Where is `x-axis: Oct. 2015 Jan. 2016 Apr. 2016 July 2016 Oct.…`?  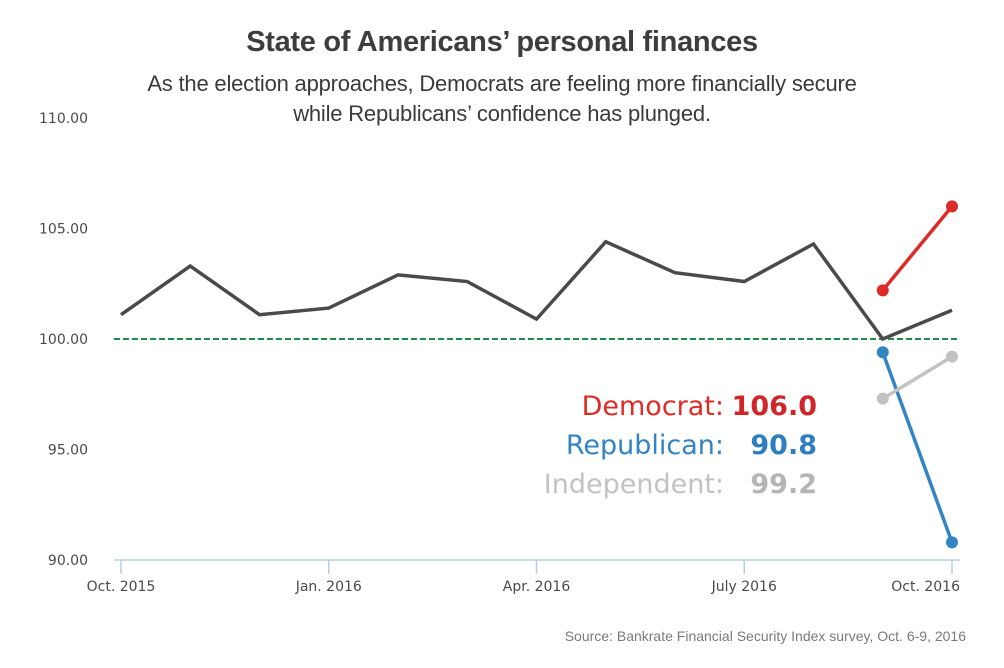
x-axis: Oct. 2015 Jan. 2016 Apr. 2016 July 2016 Oct.… is located at coordinates (523, 577).